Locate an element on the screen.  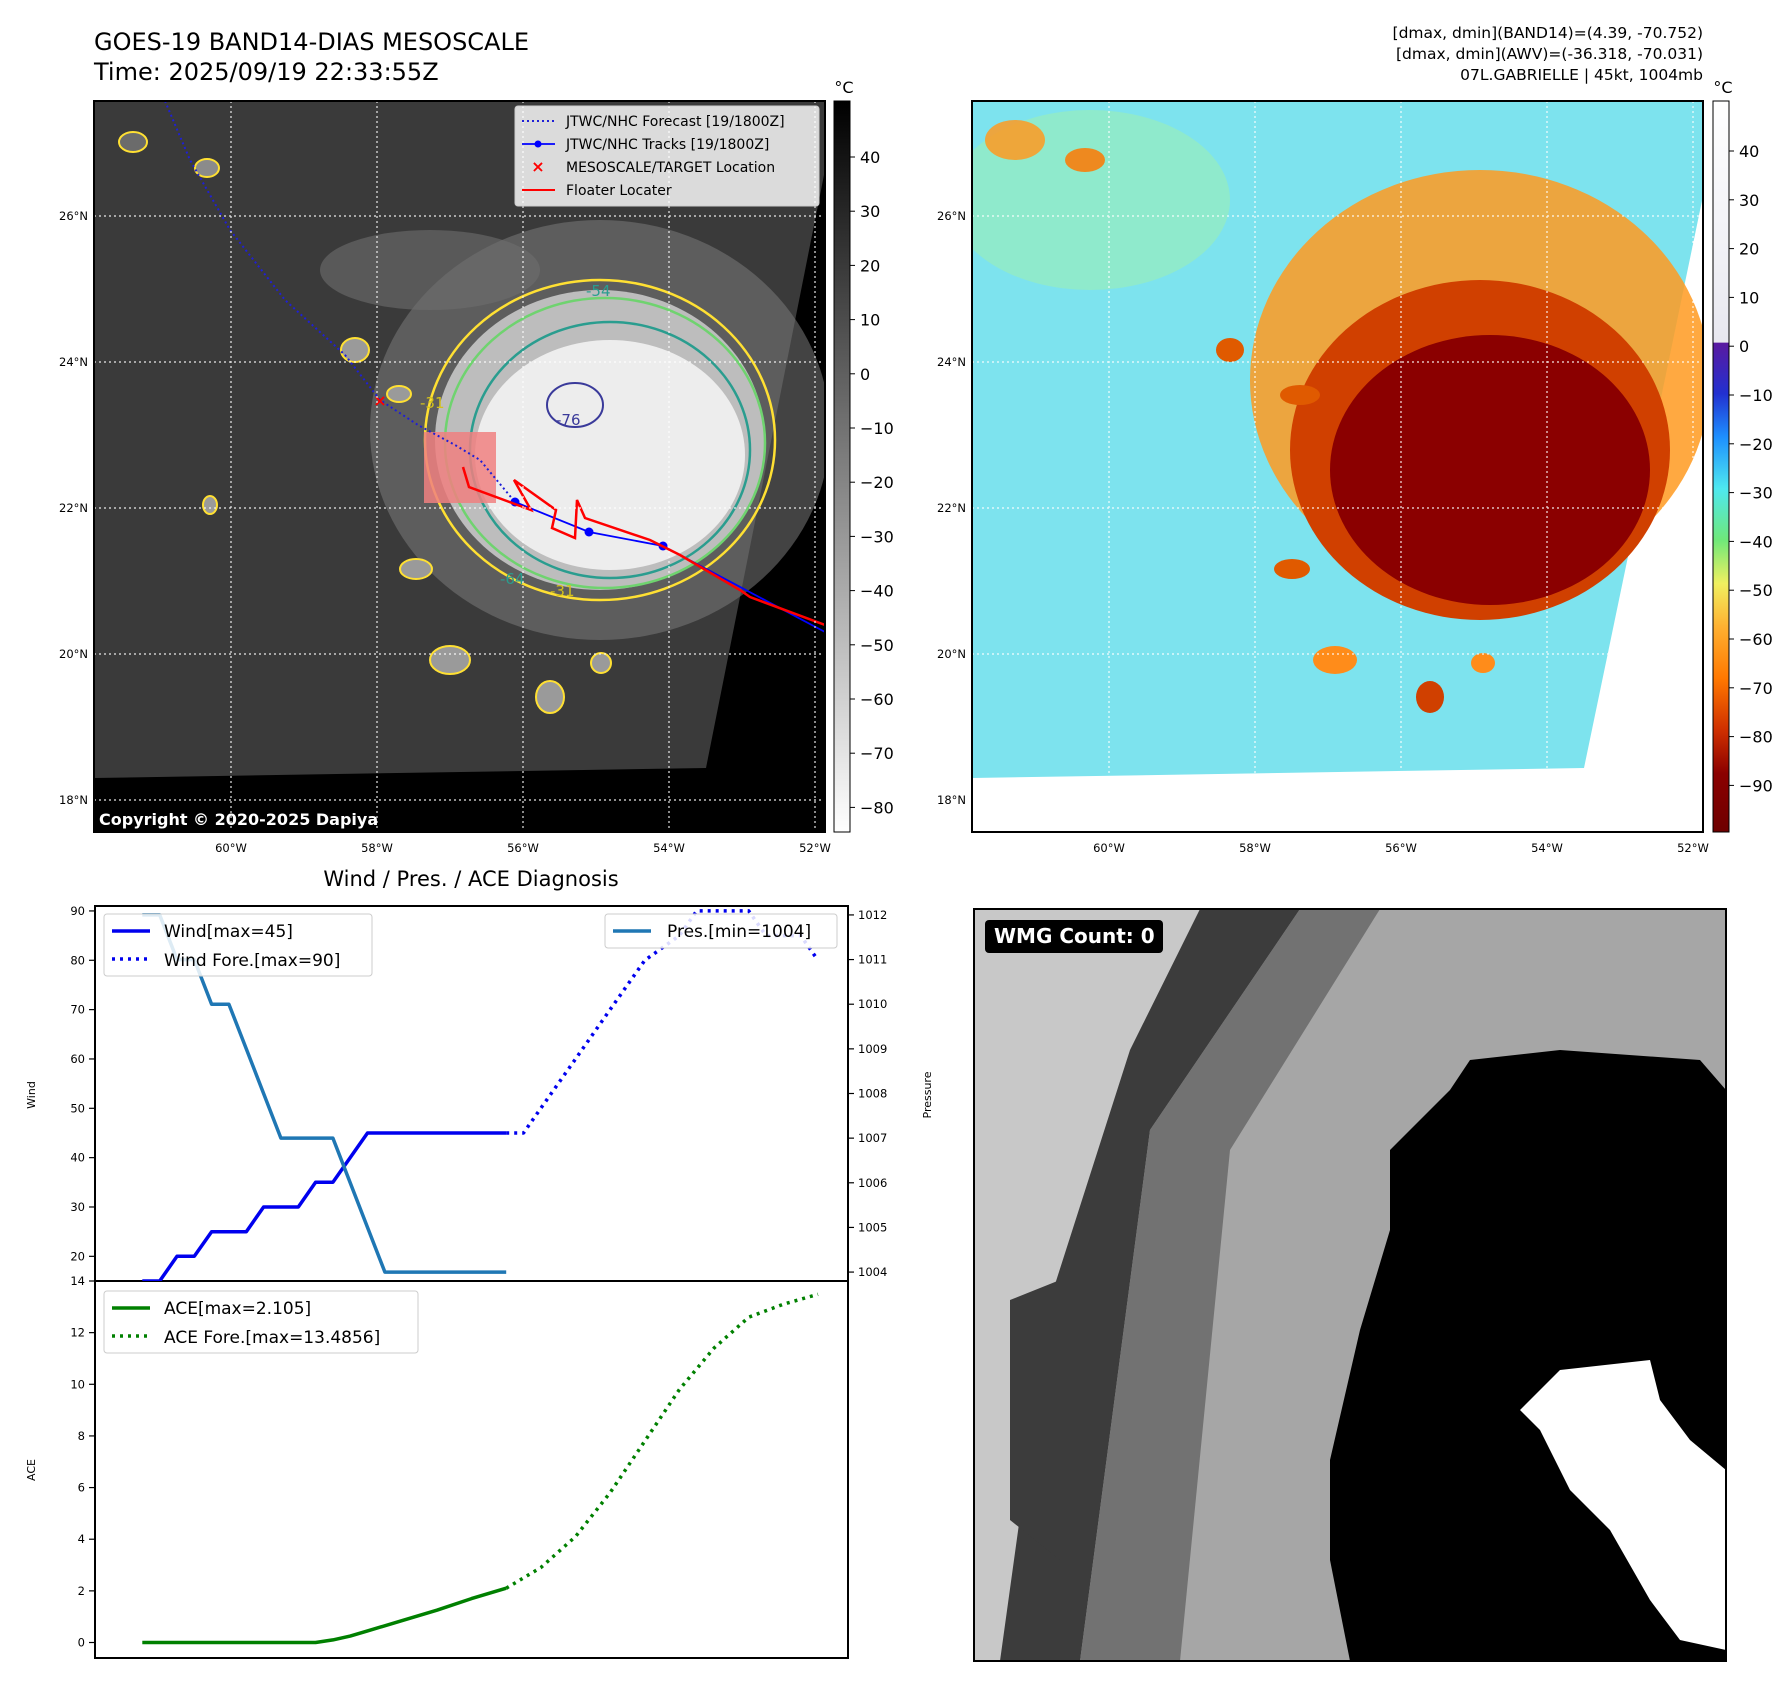
ir-lon-labels: 60°W 58°W 56°W 54°W 52°W is located at coordinates (523, 848).